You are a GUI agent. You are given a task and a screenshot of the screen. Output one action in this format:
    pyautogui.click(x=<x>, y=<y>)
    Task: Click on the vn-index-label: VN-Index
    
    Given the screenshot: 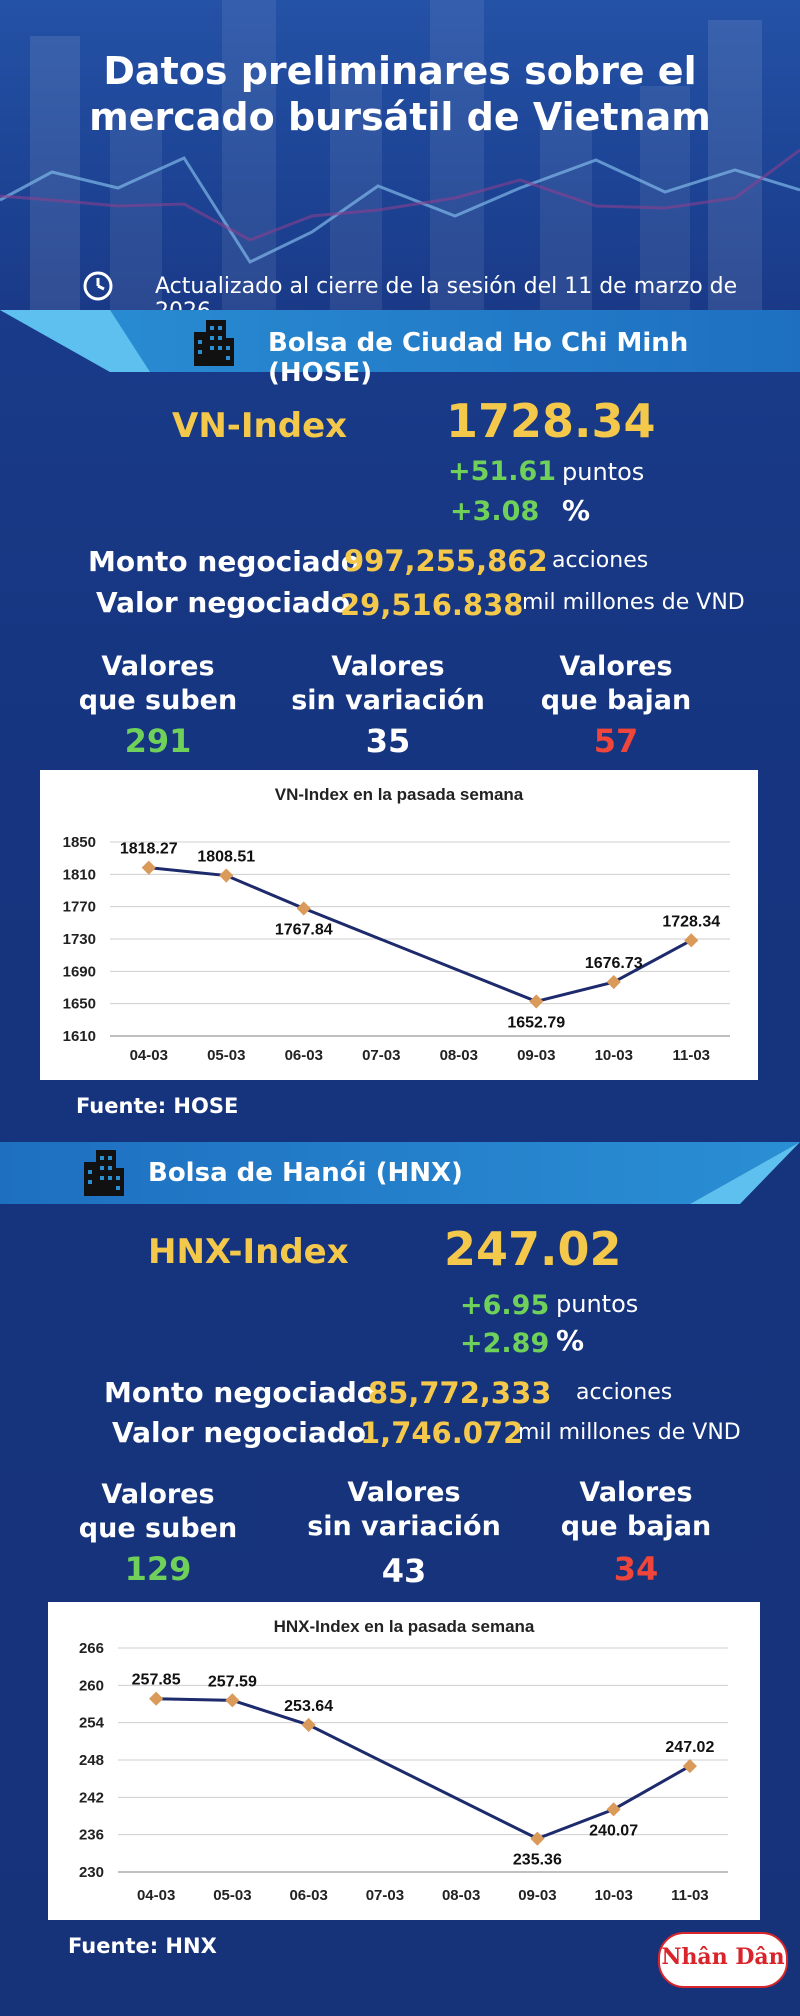 What is the action you would take?
    pyautogui.click(x=260, y=426)
    